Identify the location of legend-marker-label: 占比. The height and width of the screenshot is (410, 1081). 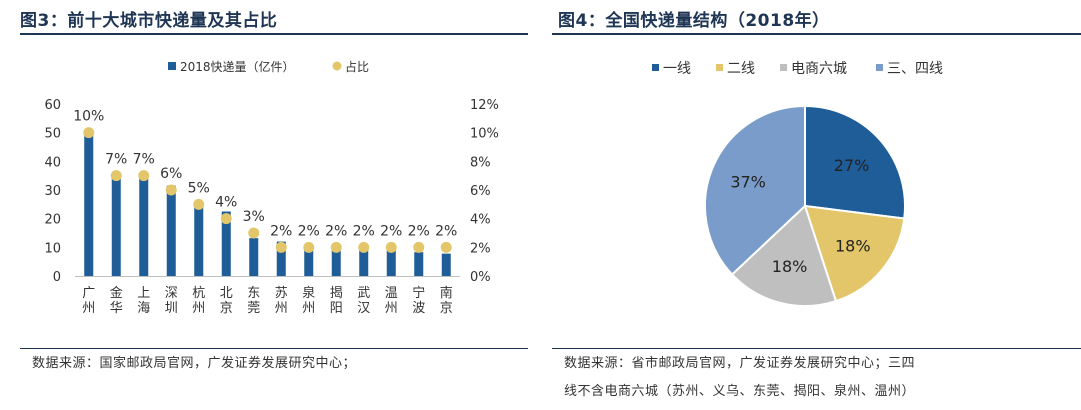
(357, 66).